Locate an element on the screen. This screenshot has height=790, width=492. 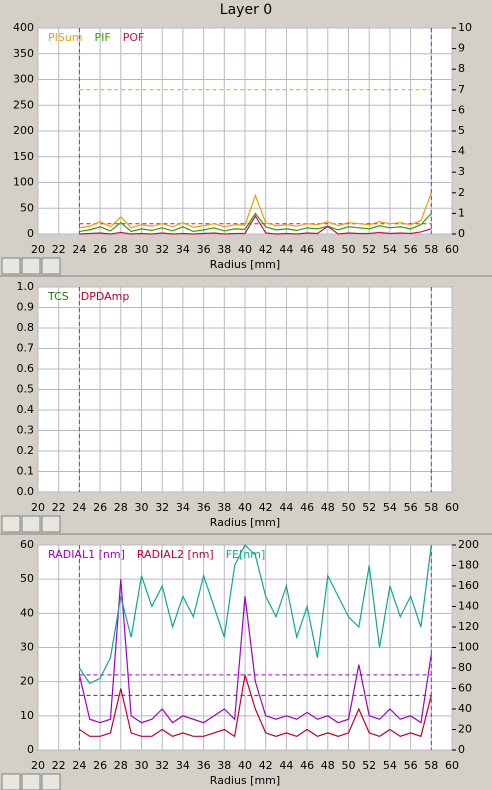
y-tick-label: 400 is located at coordinates (23, 27).